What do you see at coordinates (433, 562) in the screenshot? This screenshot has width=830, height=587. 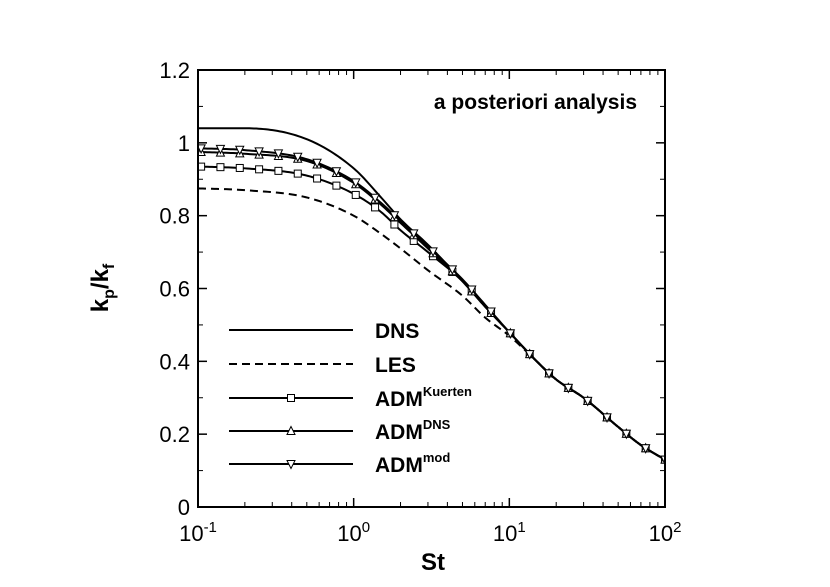 I see `x-axis-label: St` at bounding box center [433, 562].